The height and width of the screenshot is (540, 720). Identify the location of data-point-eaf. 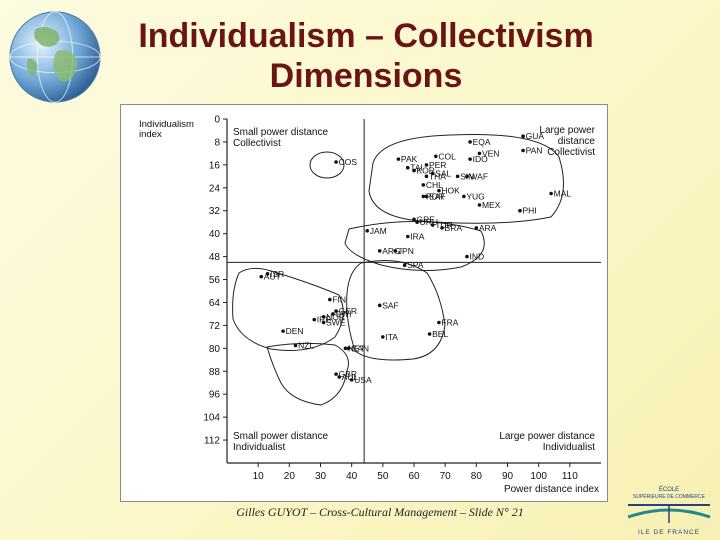
(426, 196).